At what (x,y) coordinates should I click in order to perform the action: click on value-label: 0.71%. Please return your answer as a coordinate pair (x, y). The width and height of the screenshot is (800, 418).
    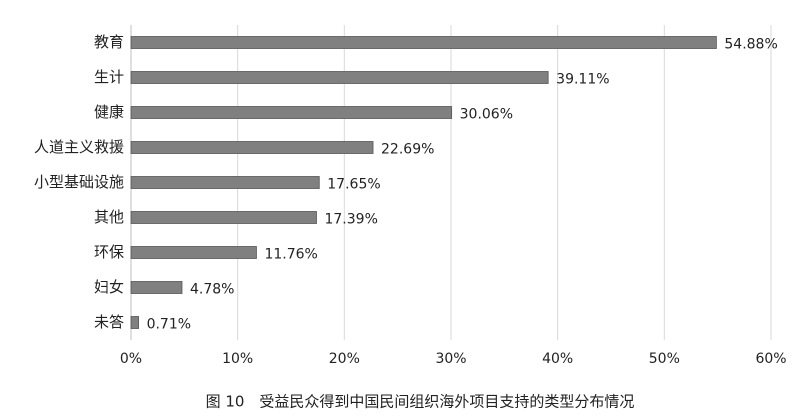
    Looking at the image, I should click on (169, 325).